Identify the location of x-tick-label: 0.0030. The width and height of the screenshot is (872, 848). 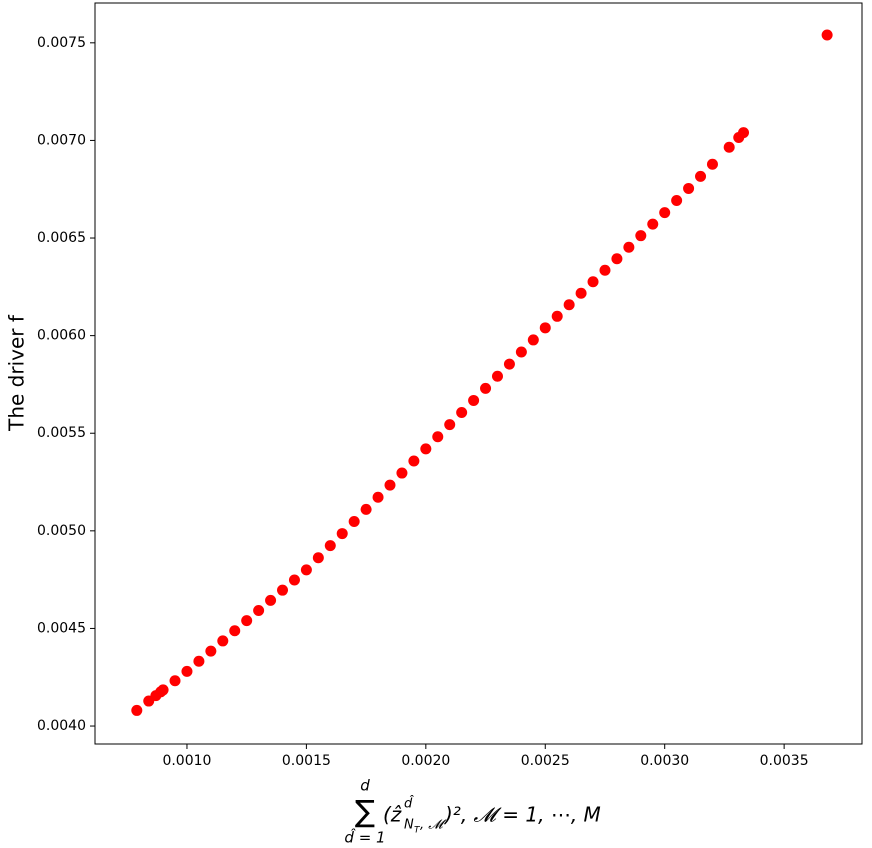
(664, 761).